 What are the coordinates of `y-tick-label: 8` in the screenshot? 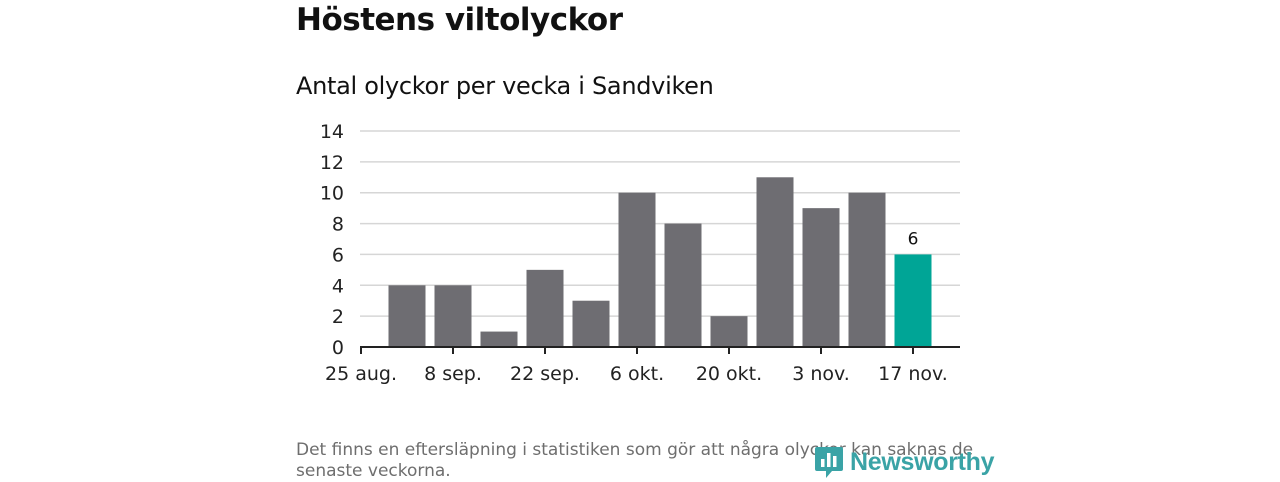 It's located at (338, 225).